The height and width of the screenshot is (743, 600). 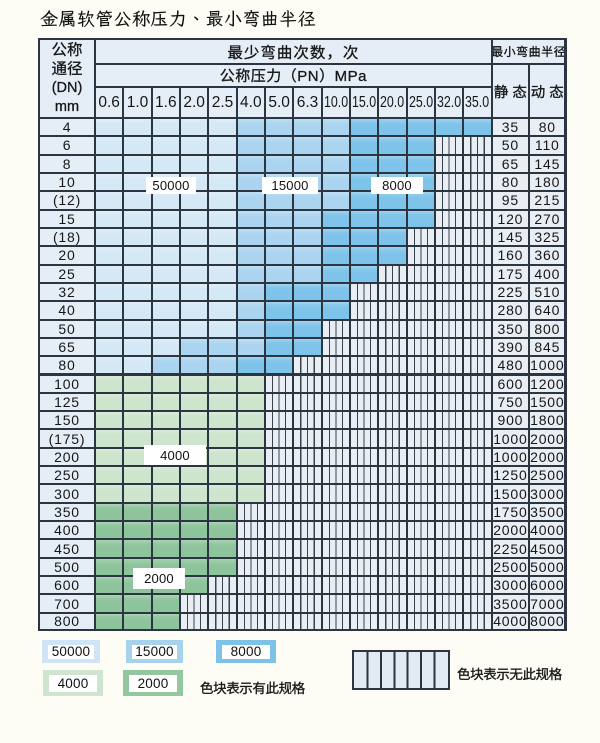 What do you see at coordinates (477, 102) in the screenshot?
I see `pressure-value-text: 35.0` at bounding box center [477, 102].